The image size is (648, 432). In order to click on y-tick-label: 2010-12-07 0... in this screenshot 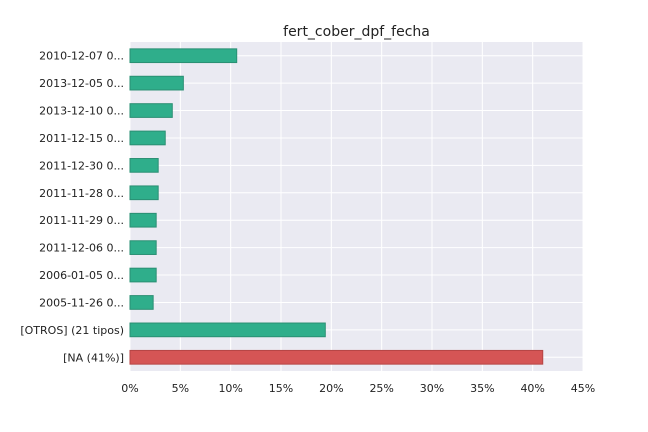, I will do `click(81, 56)`.